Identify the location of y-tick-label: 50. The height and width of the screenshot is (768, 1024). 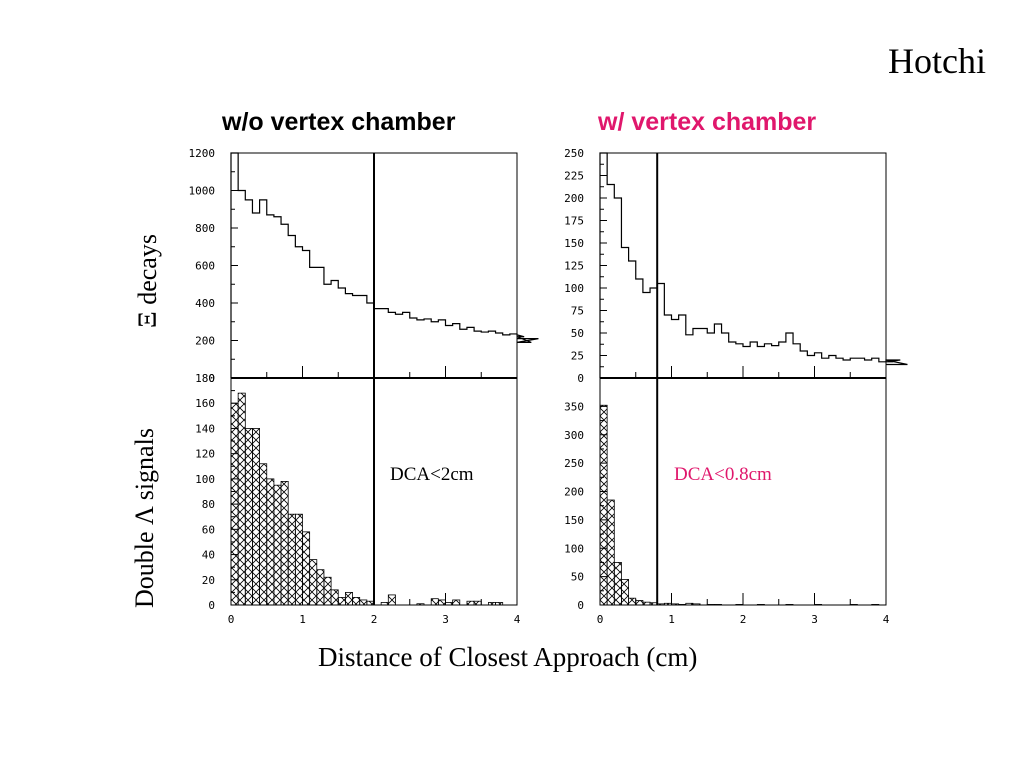
(577, 333).